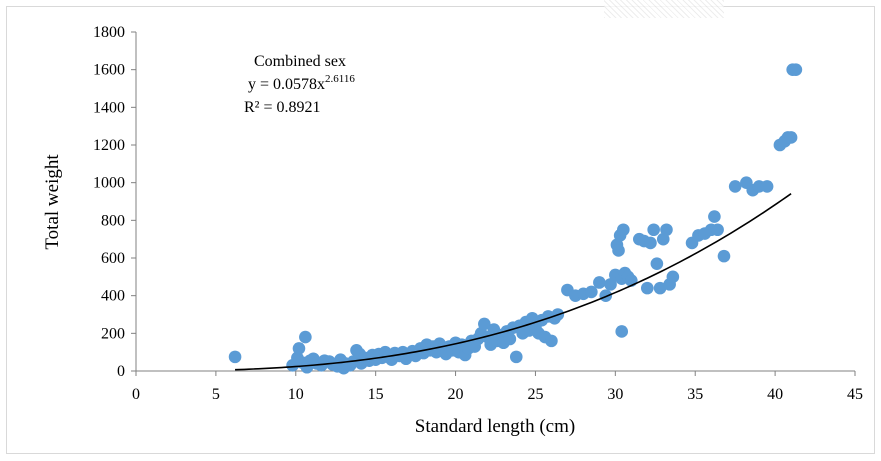 The width and height of the screenshot is (881, 461). What do you see at coordinates (282, 107) in the screenshot?
I see `annotation-r-squared: R² = 0.8921` at bounding box center [282, 107].